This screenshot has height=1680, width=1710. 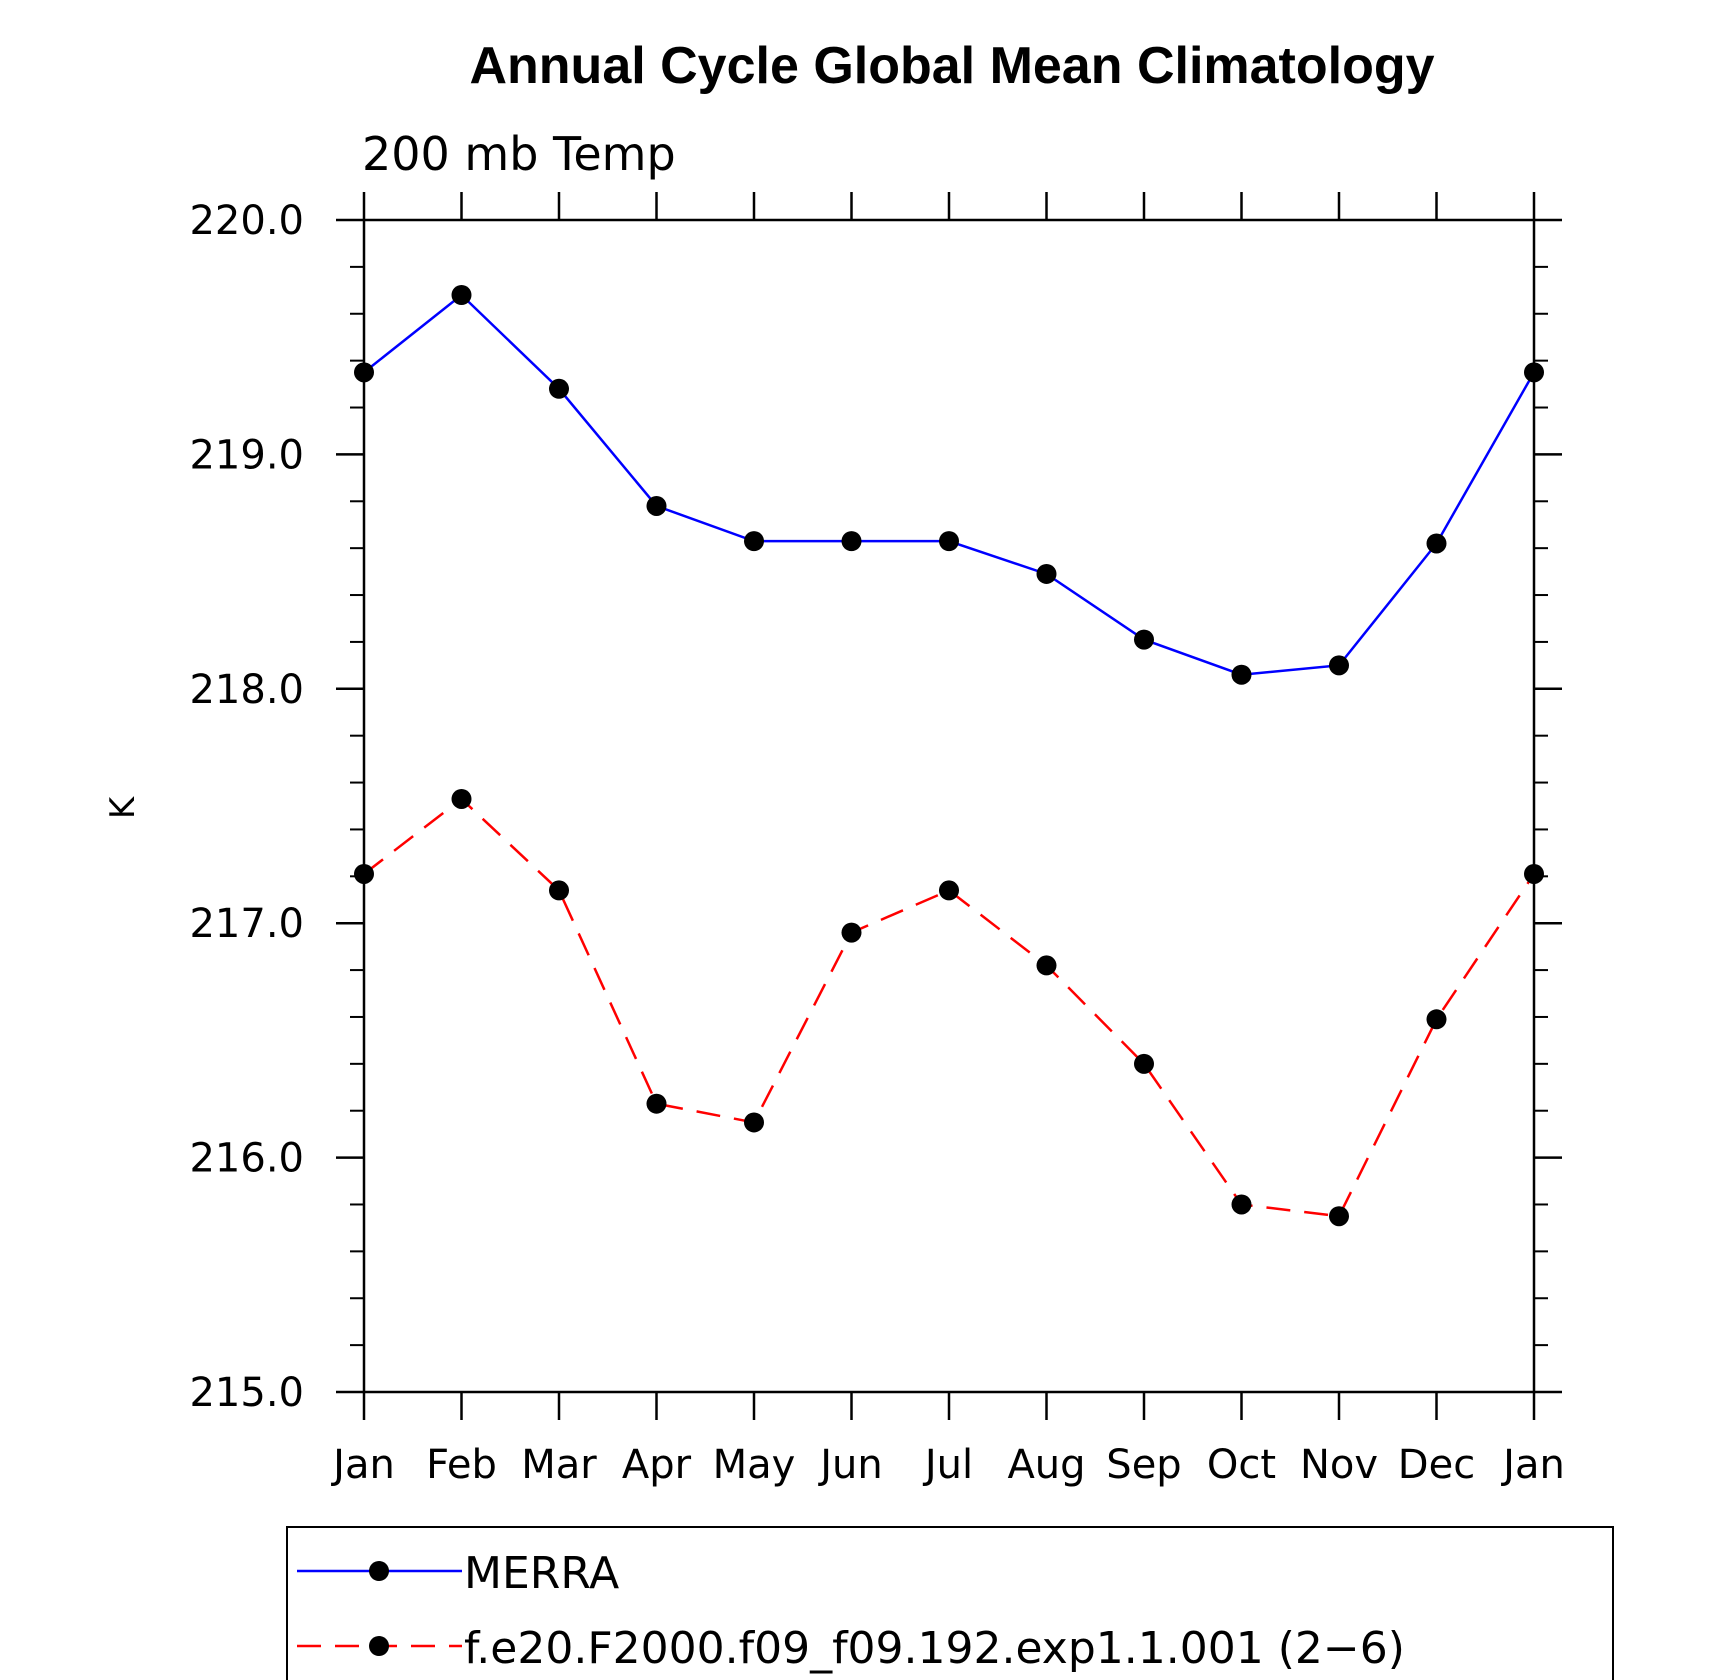 What do you see at coordinates (461, 1465) in the screenshot?
I see `x-tick-label: Feb` at bounding box center [461, 1465].